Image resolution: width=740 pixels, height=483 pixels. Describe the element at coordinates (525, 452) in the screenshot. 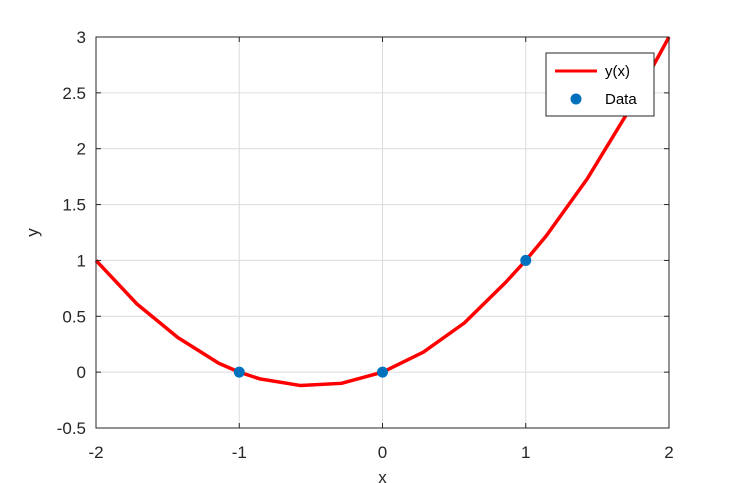

I see `x-tick-label: 1` at that location.